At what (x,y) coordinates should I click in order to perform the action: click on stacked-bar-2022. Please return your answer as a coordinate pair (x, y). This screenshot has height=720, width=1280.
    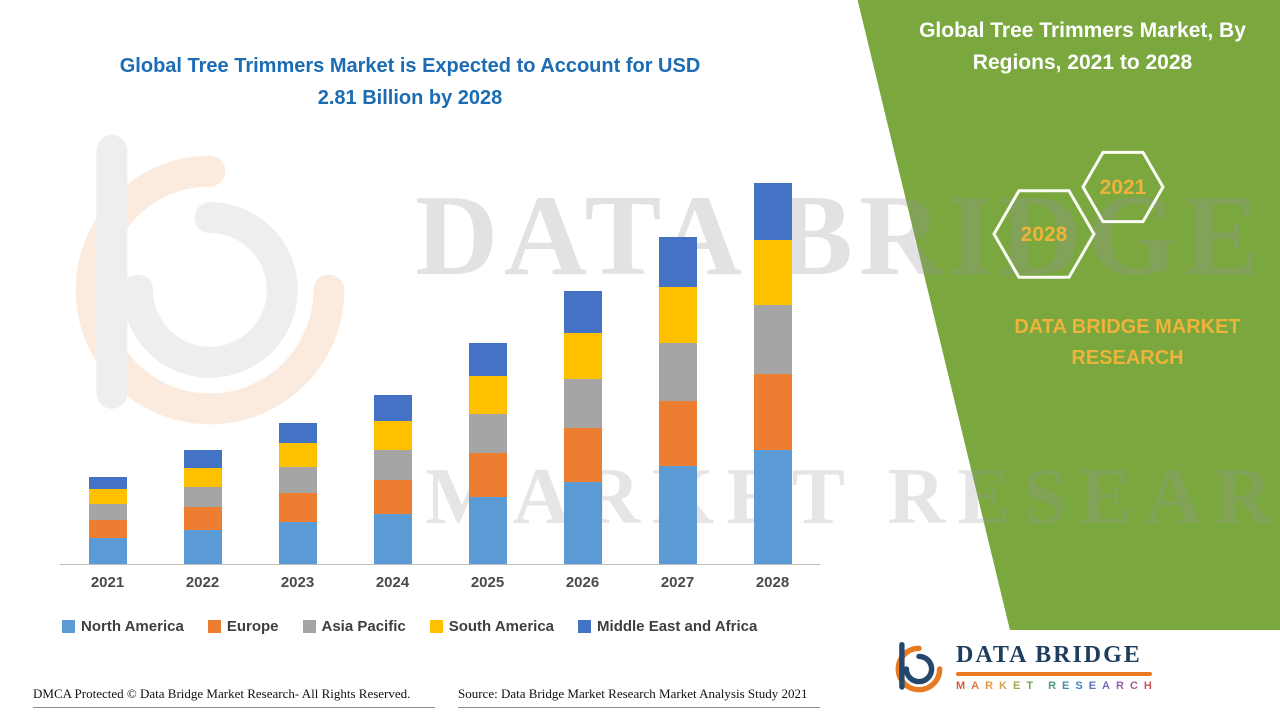
    Looking at the image, I should click on (202, 507).